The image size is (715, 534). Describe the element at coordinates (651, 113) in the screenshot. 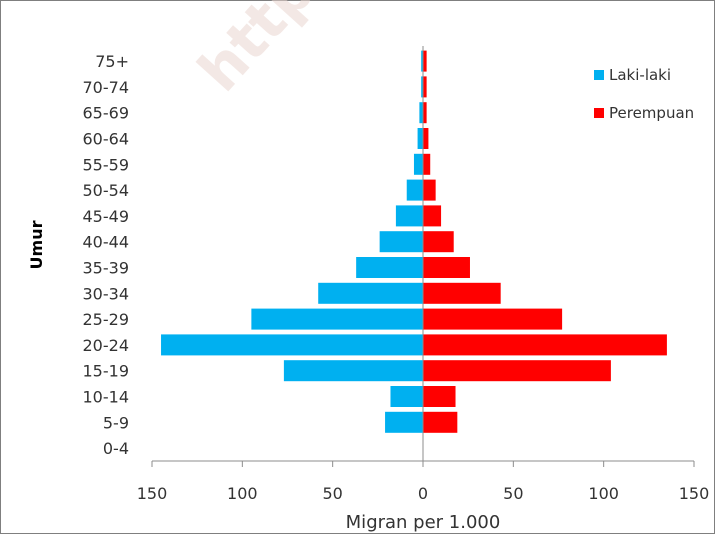

I see `legend-label: Perempuan` at that location.